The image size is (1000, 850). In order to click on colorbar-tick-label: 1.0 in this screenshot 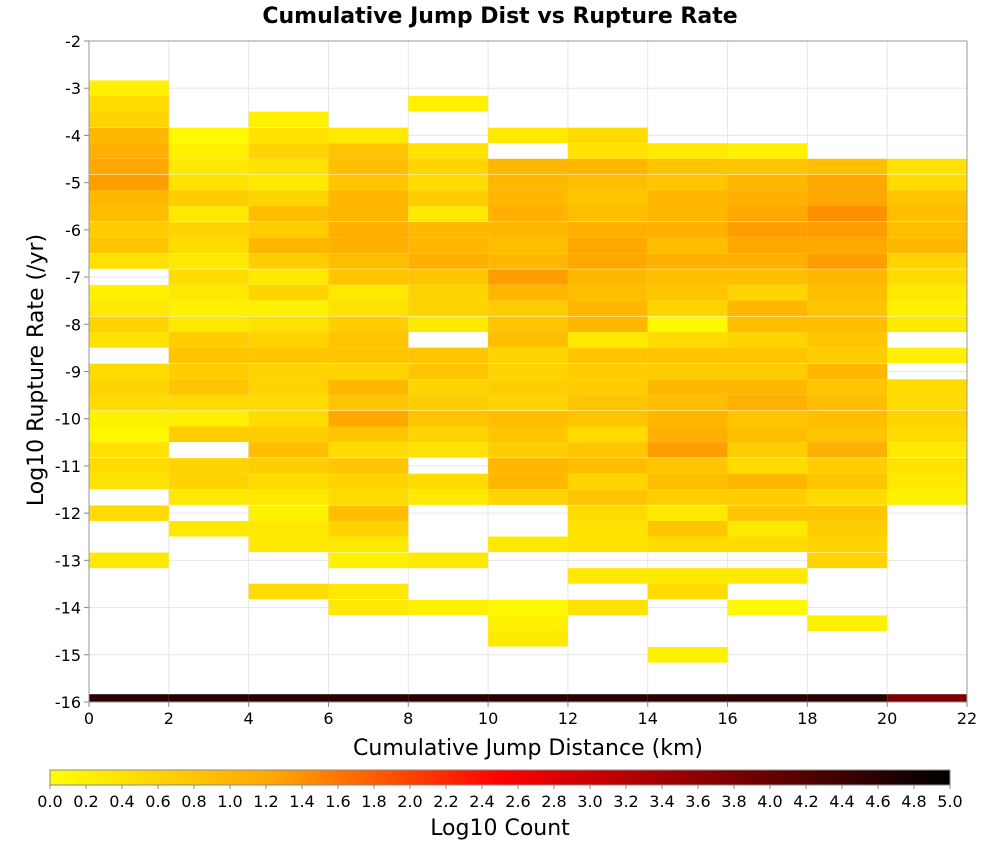, I will do `click(229, 801)`.